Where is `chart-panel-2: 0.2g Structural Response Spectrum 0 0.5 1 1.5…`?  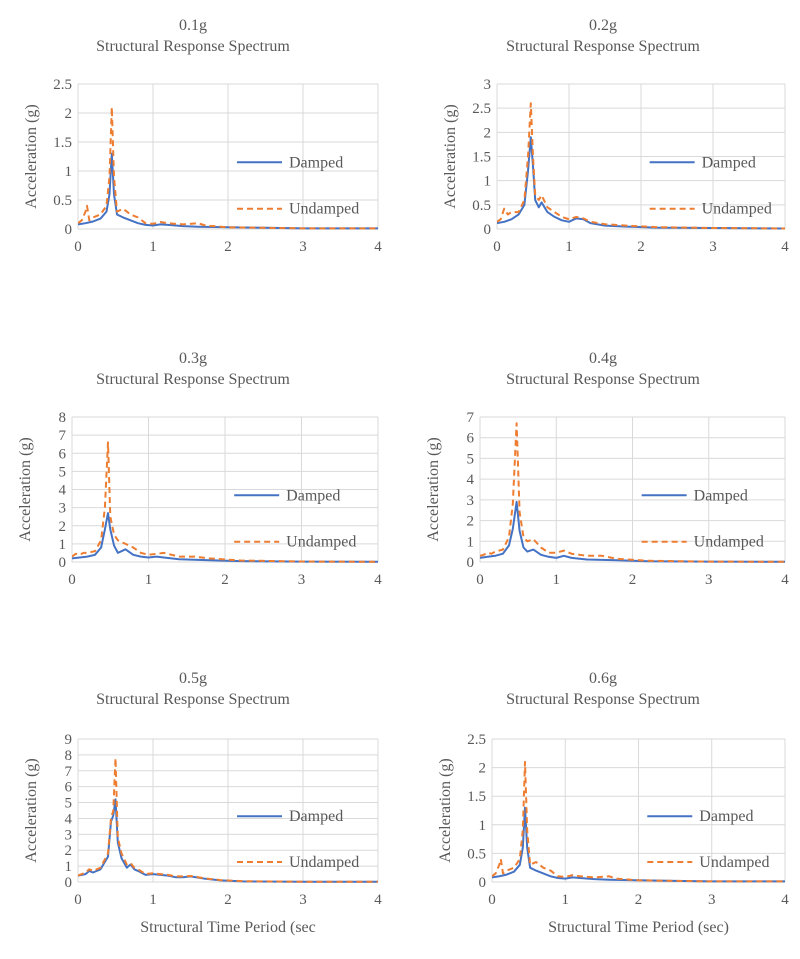 chart-panel-2: 0.2g Structural Response Spectrum 0 0.5 1 1.5… is located at coordinates (615, 136).